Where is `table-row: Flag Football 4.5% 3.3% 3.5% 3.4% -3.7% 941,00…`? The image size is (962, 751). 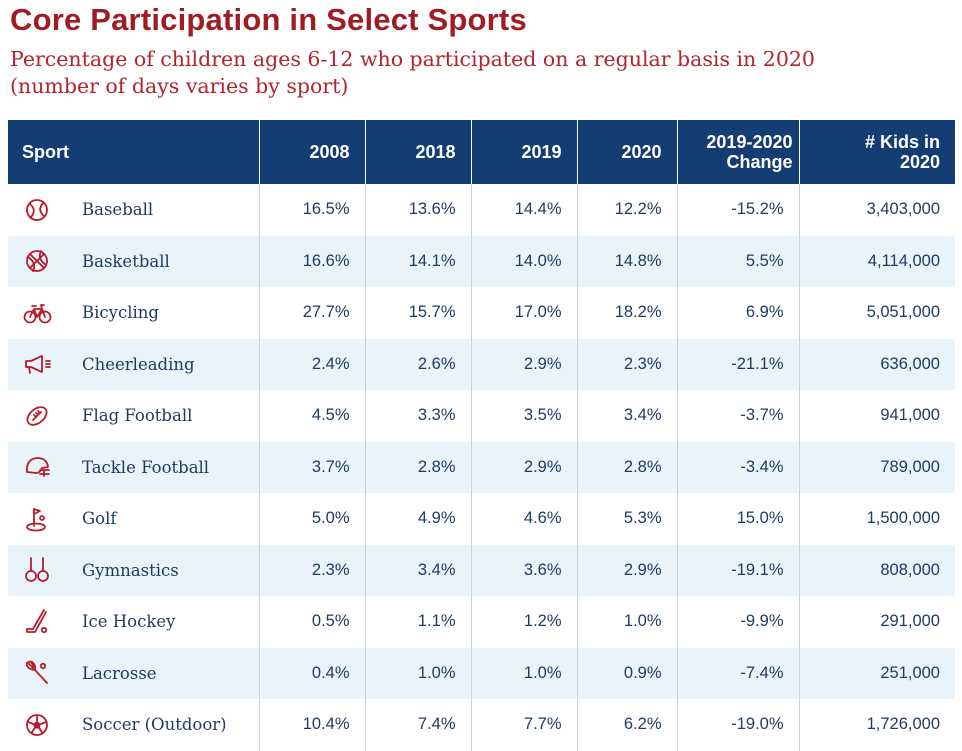 table-row: Flag Football 4.5% 3.3% 3.5% 3.4% -3.7% 941,00… is located at coordinates (481, 416).